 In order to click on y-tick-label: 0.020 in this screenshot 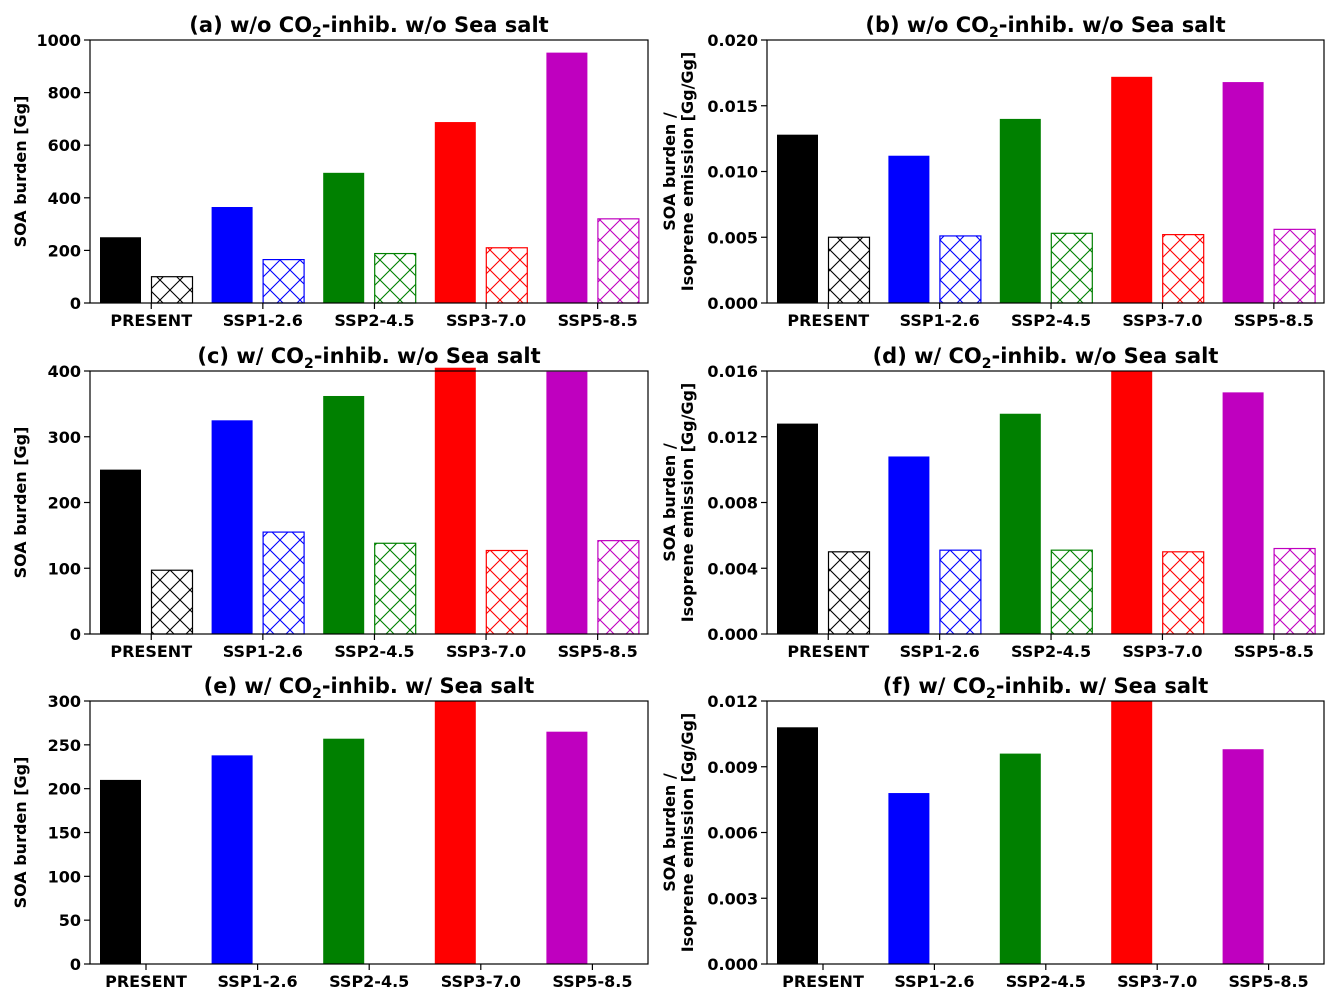, I will do `click(732, 40)`.